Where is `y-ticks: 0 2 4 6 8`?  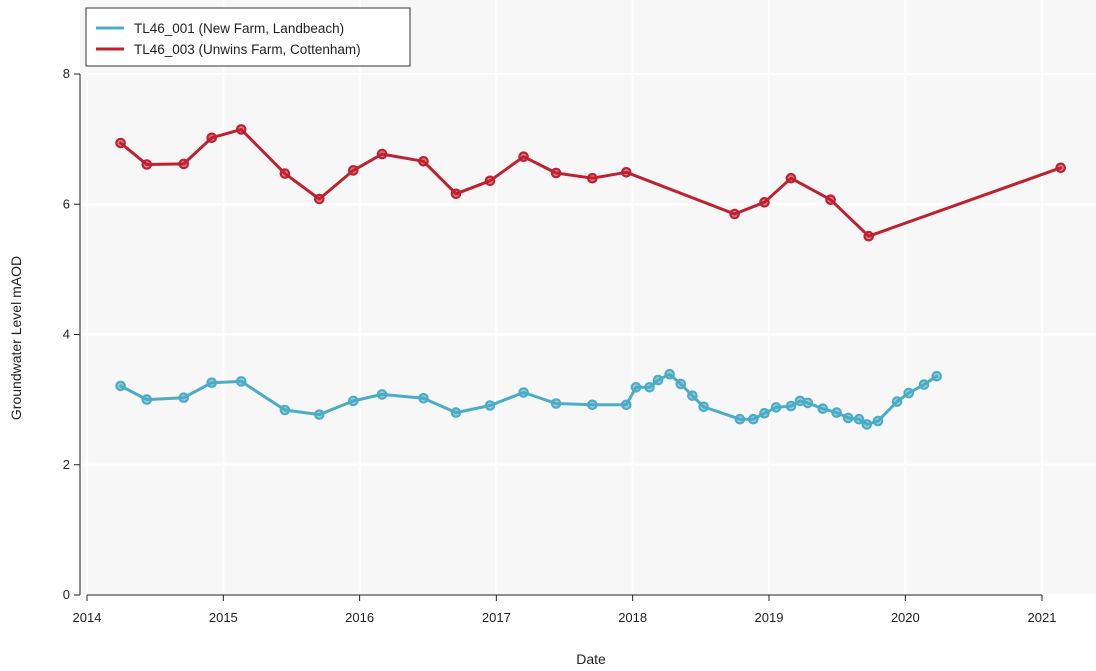
y-ticks: 0 2 4 6 8 is located at coordinates (71, 334).